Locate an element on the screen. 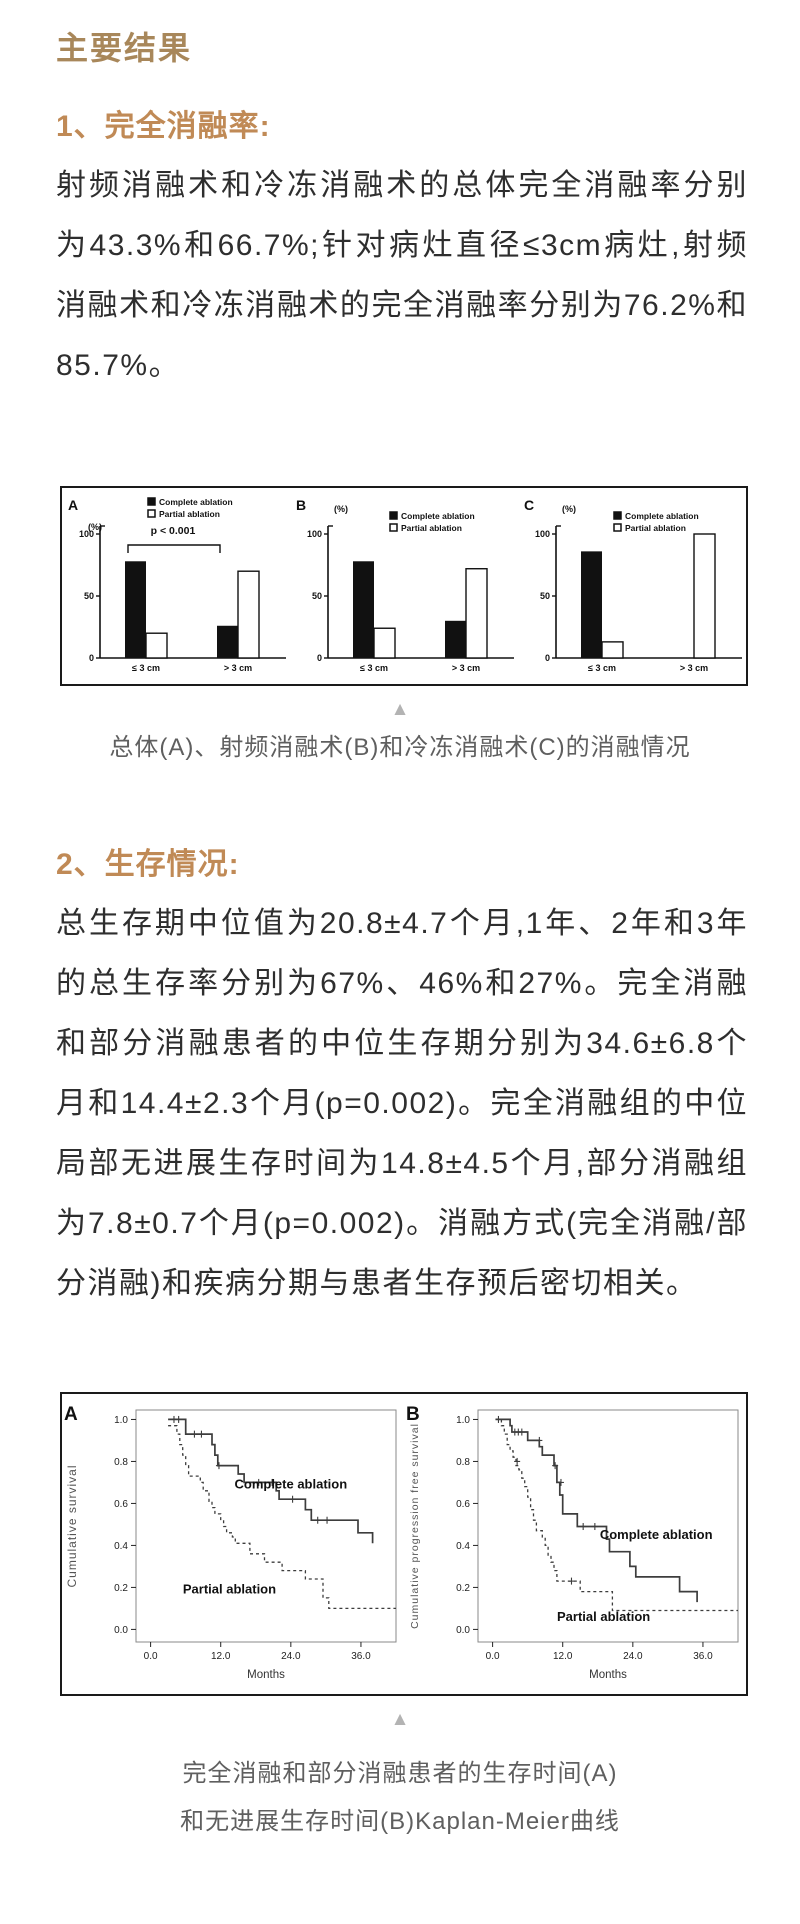 This screenshot has width=800, height=1924. expand-arrow-icon: ▲ is located at coordinates (400, 709).